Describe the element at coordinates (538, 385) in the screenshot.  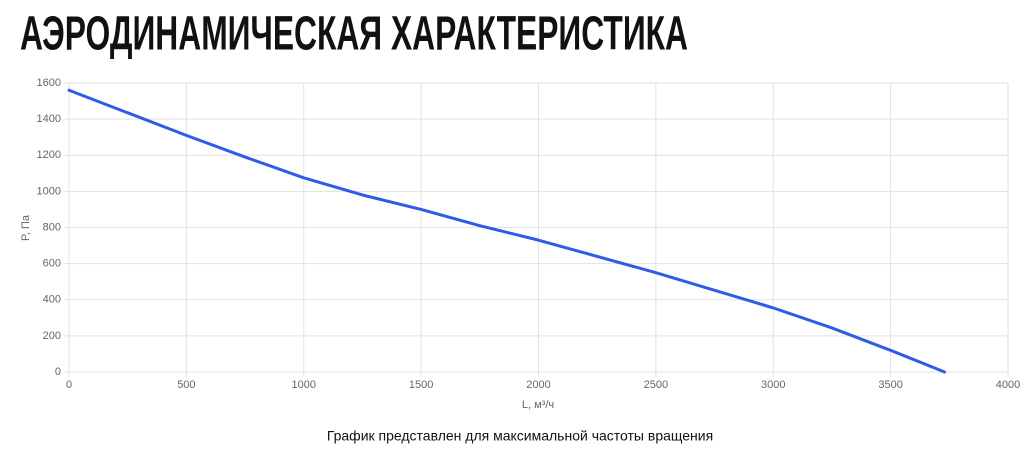
I see `x-tick-label: 2000` at that location.